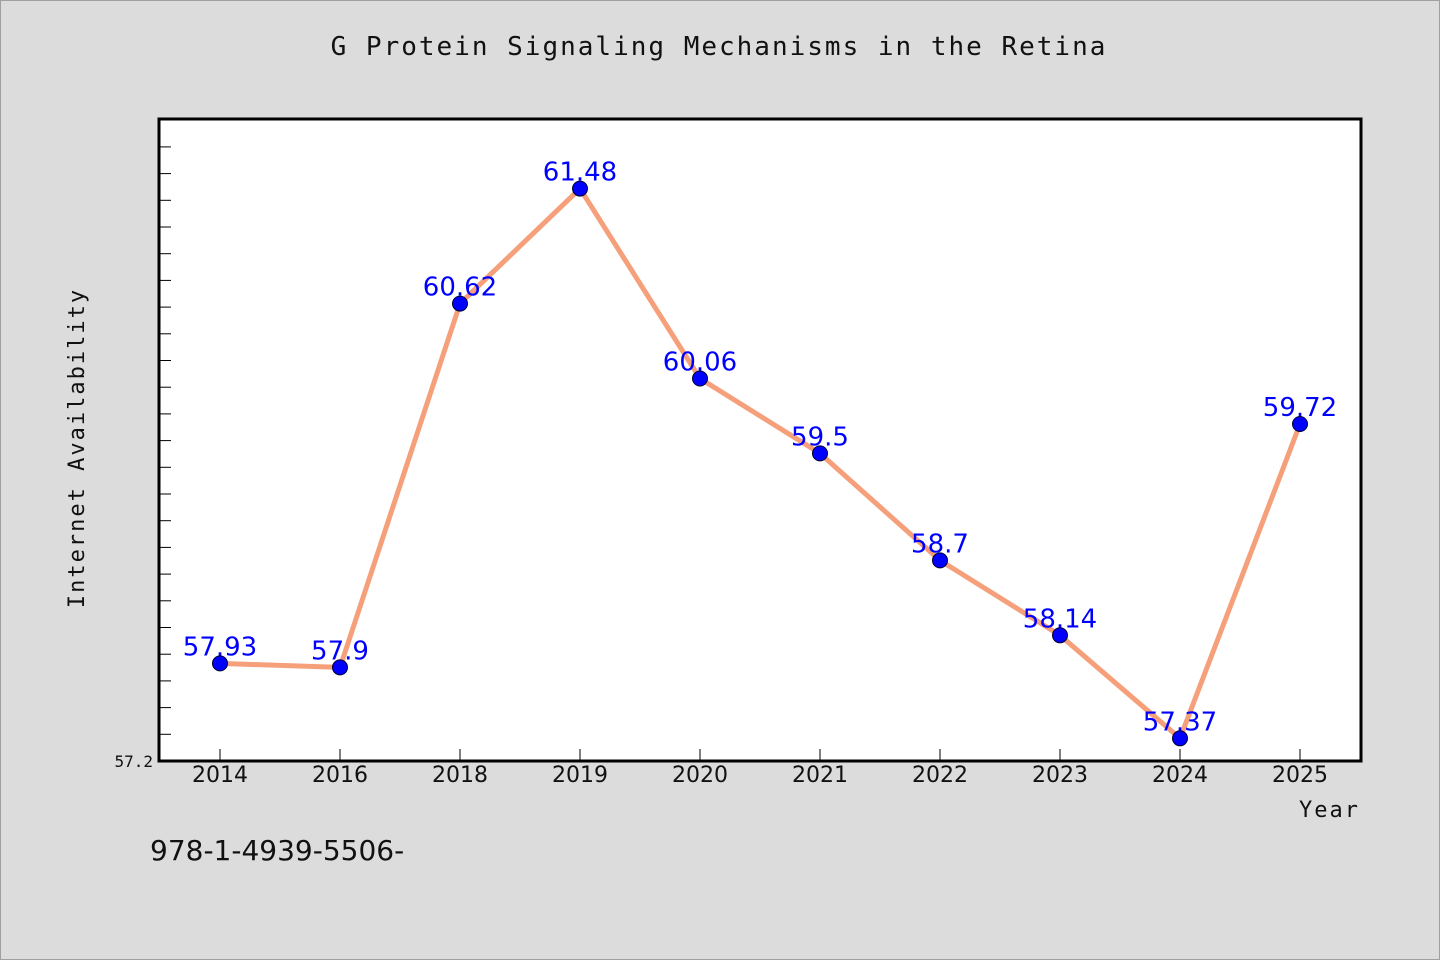  I want to click on x-tick-label: 2014, so click(220, 775).